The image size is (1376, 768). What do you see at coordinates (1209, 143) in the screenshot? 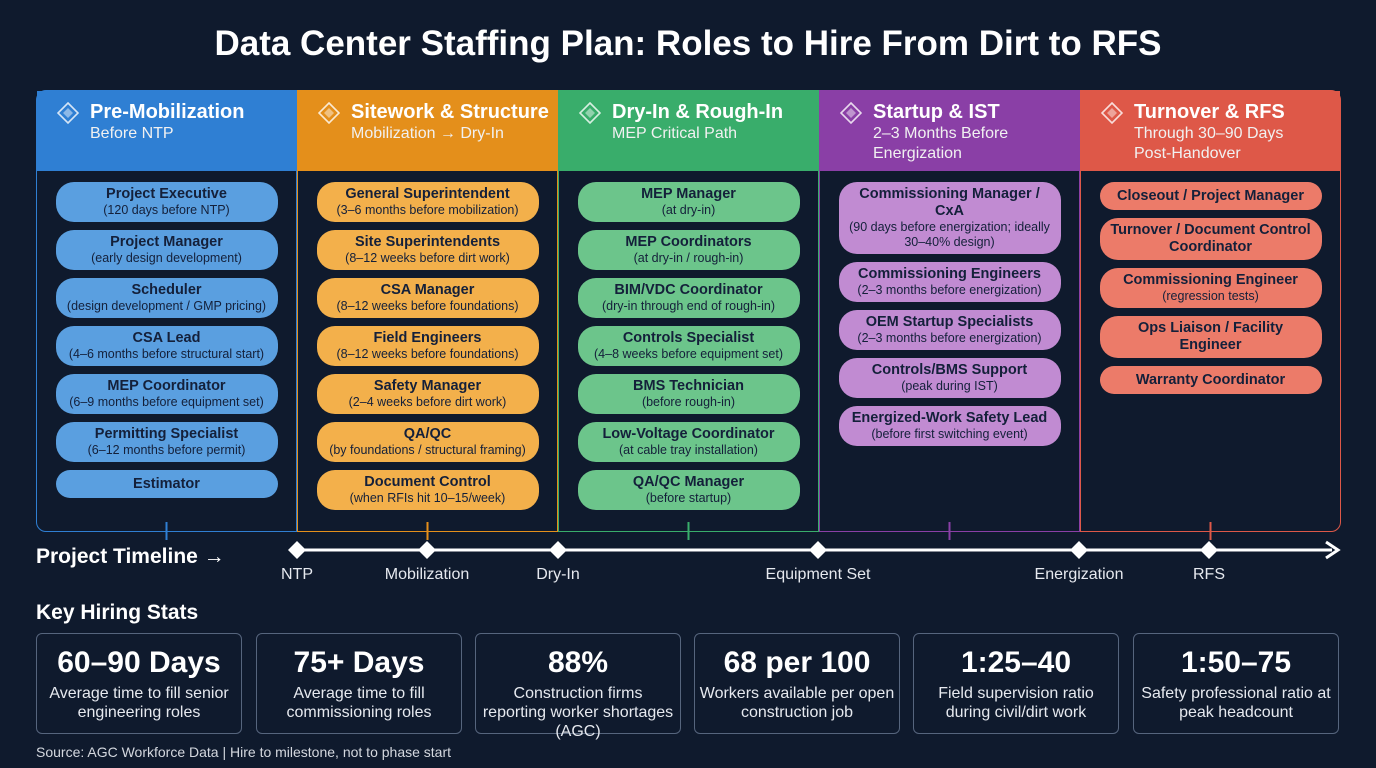
I see `phase-subtitle: Through 30–90 Days Post-Handover` at bounding box center [1209, 143].